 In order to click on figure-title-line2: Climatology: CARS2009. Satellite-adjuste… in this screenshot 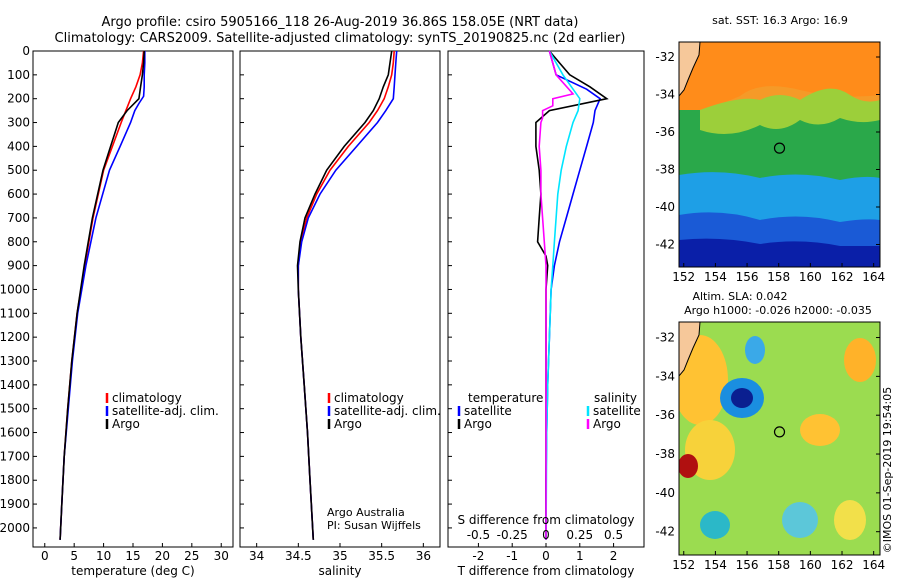, I will do `click(340, 38)`.